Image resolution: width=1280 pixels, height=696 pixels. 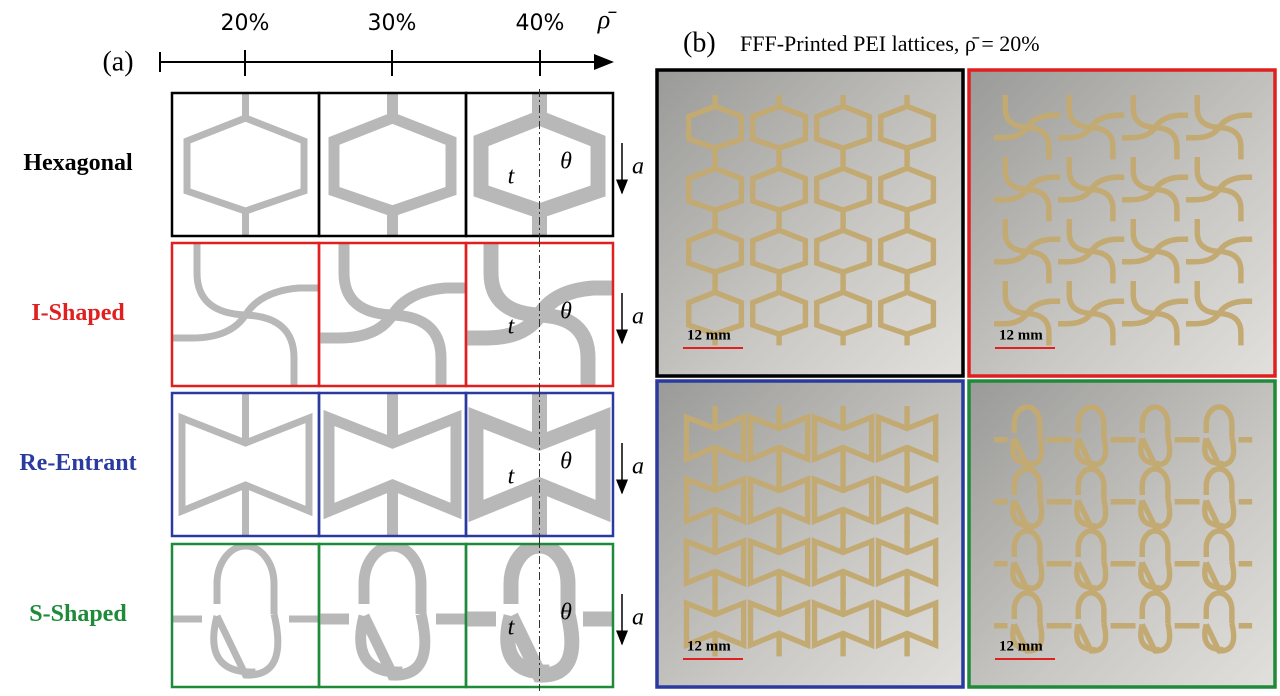 I want to click on axis-tick-label: 20%, so click(x=245, y=23).